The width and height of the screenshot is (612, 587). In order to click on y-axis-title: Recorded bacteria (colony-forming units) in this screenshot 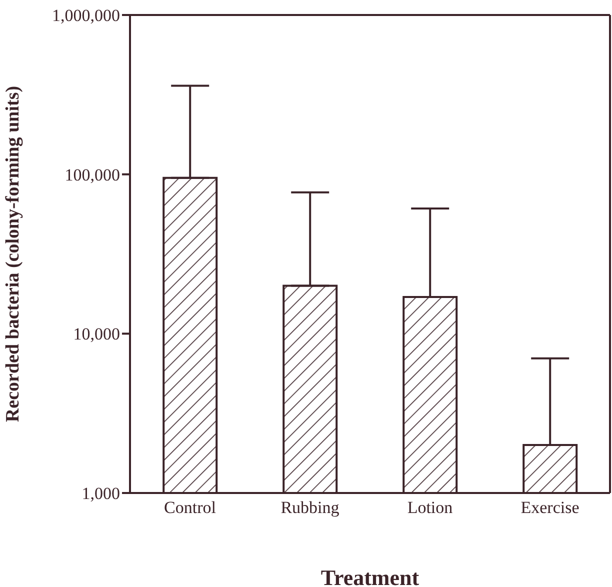, I will do `click(13, 254)`.